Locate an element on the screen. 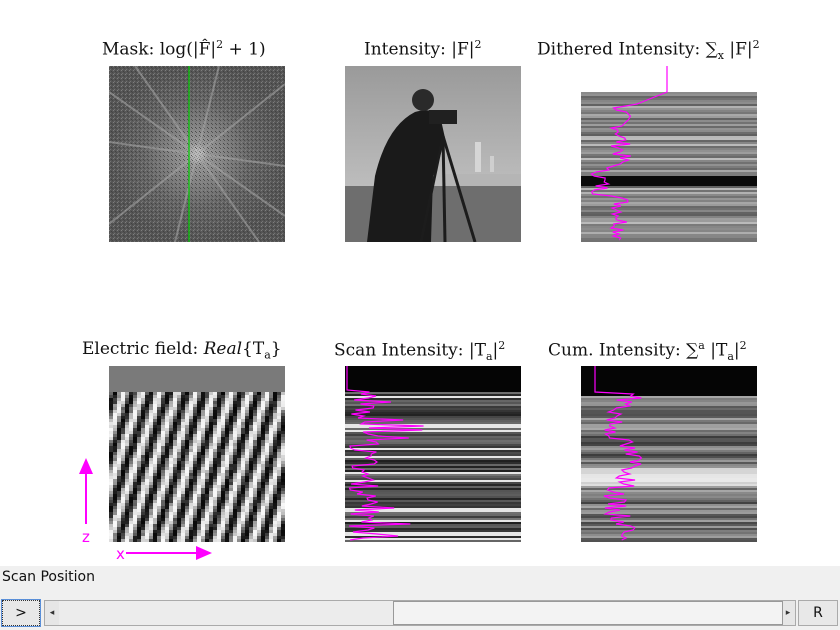 The height and width of the screenshot is (630, 840). electric-field-title: Electric field: Real{Ta} is located at coordinates (182, 350).